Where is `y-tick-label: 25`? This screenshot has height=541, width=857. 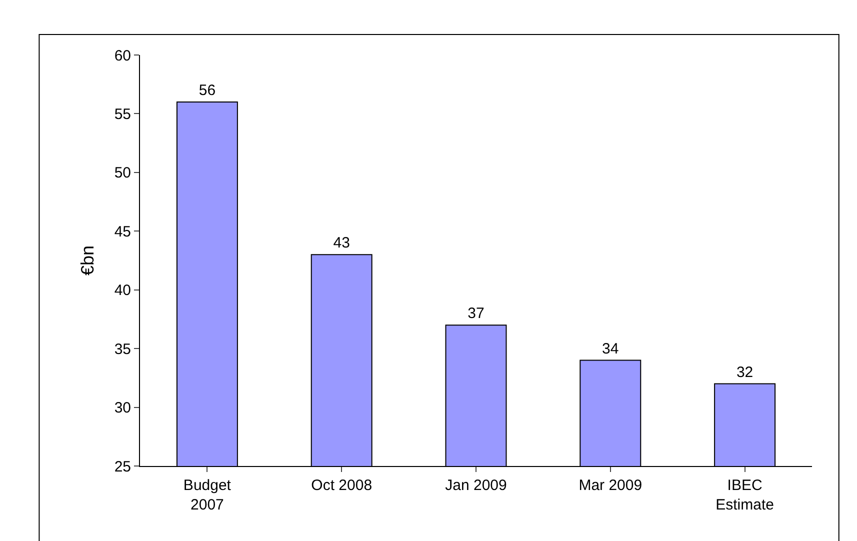 y-tick-label: 25 is located at coordinates (122, 467).